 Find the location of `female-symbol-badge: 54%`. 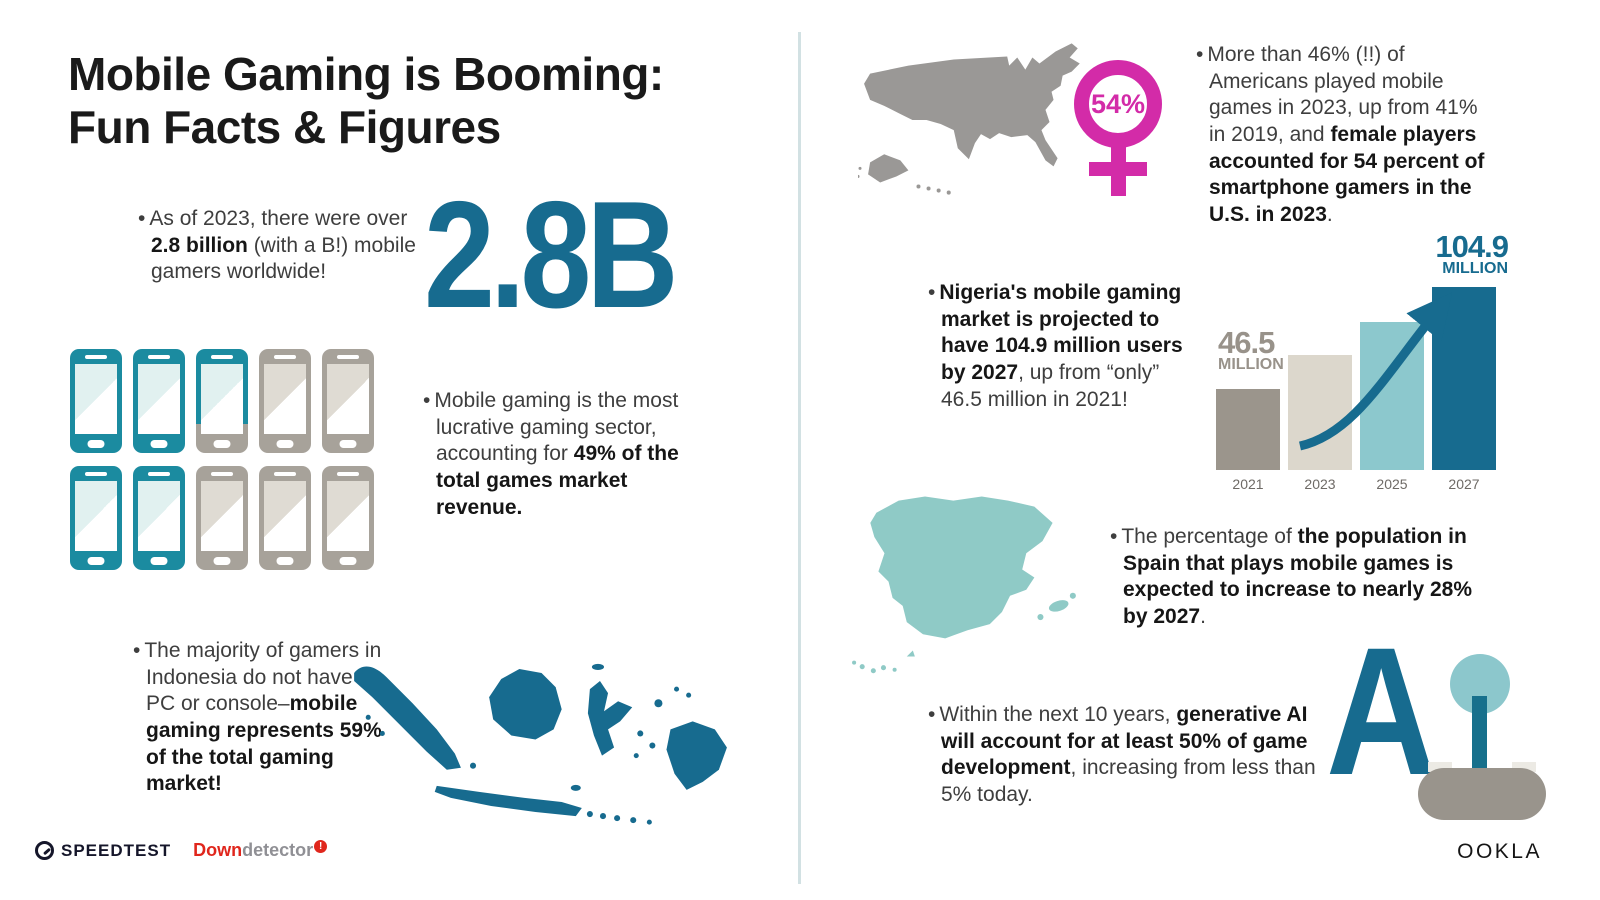

female-symbol-badge: 54% is located at coordinates (1118, 128).